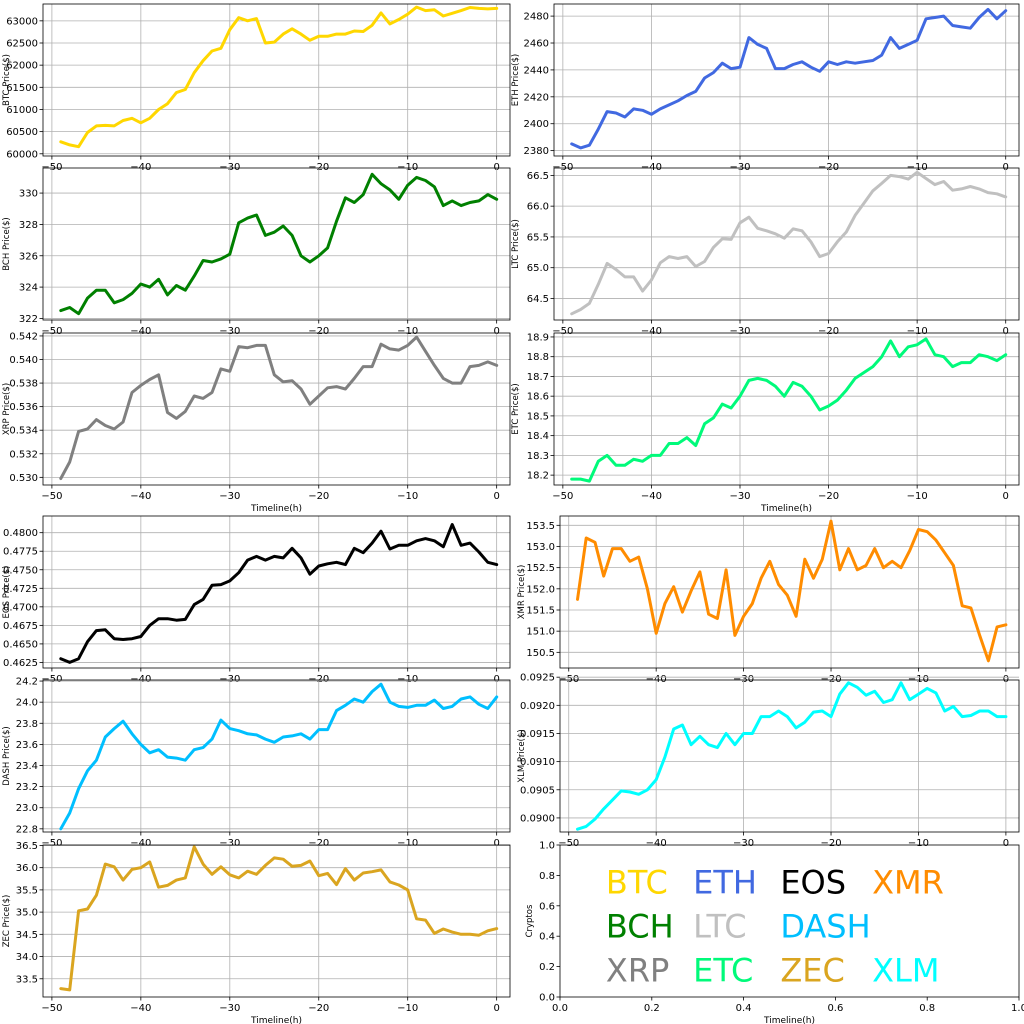  I want to click on y-tick-label: 0.0920, so click(537, 706).